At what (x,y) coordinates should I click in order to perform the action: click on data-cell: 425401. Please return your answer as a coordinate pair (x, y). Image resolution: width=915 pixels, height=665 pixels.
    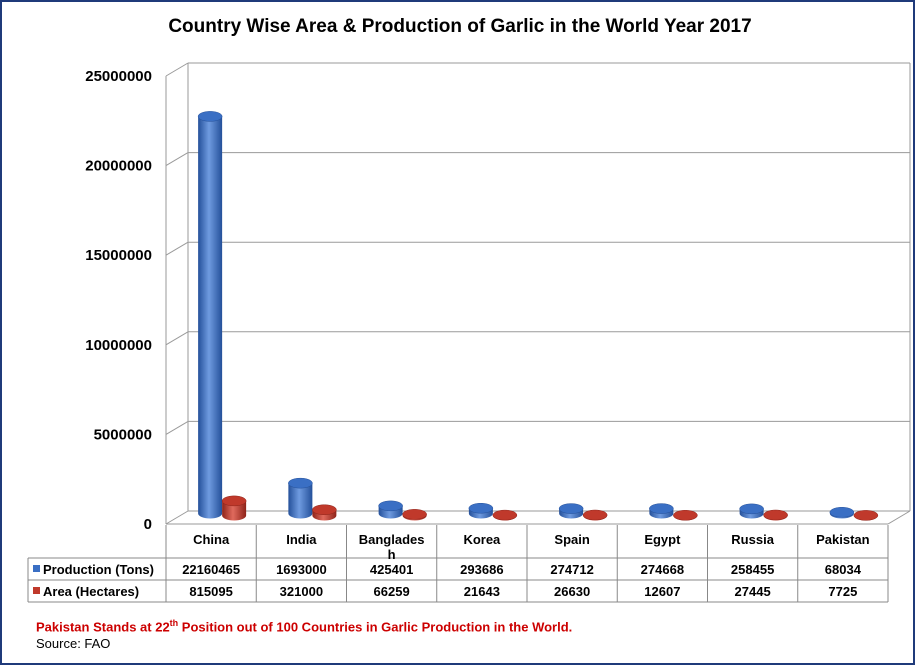
    Looking at the image, I should click on (391, 569).